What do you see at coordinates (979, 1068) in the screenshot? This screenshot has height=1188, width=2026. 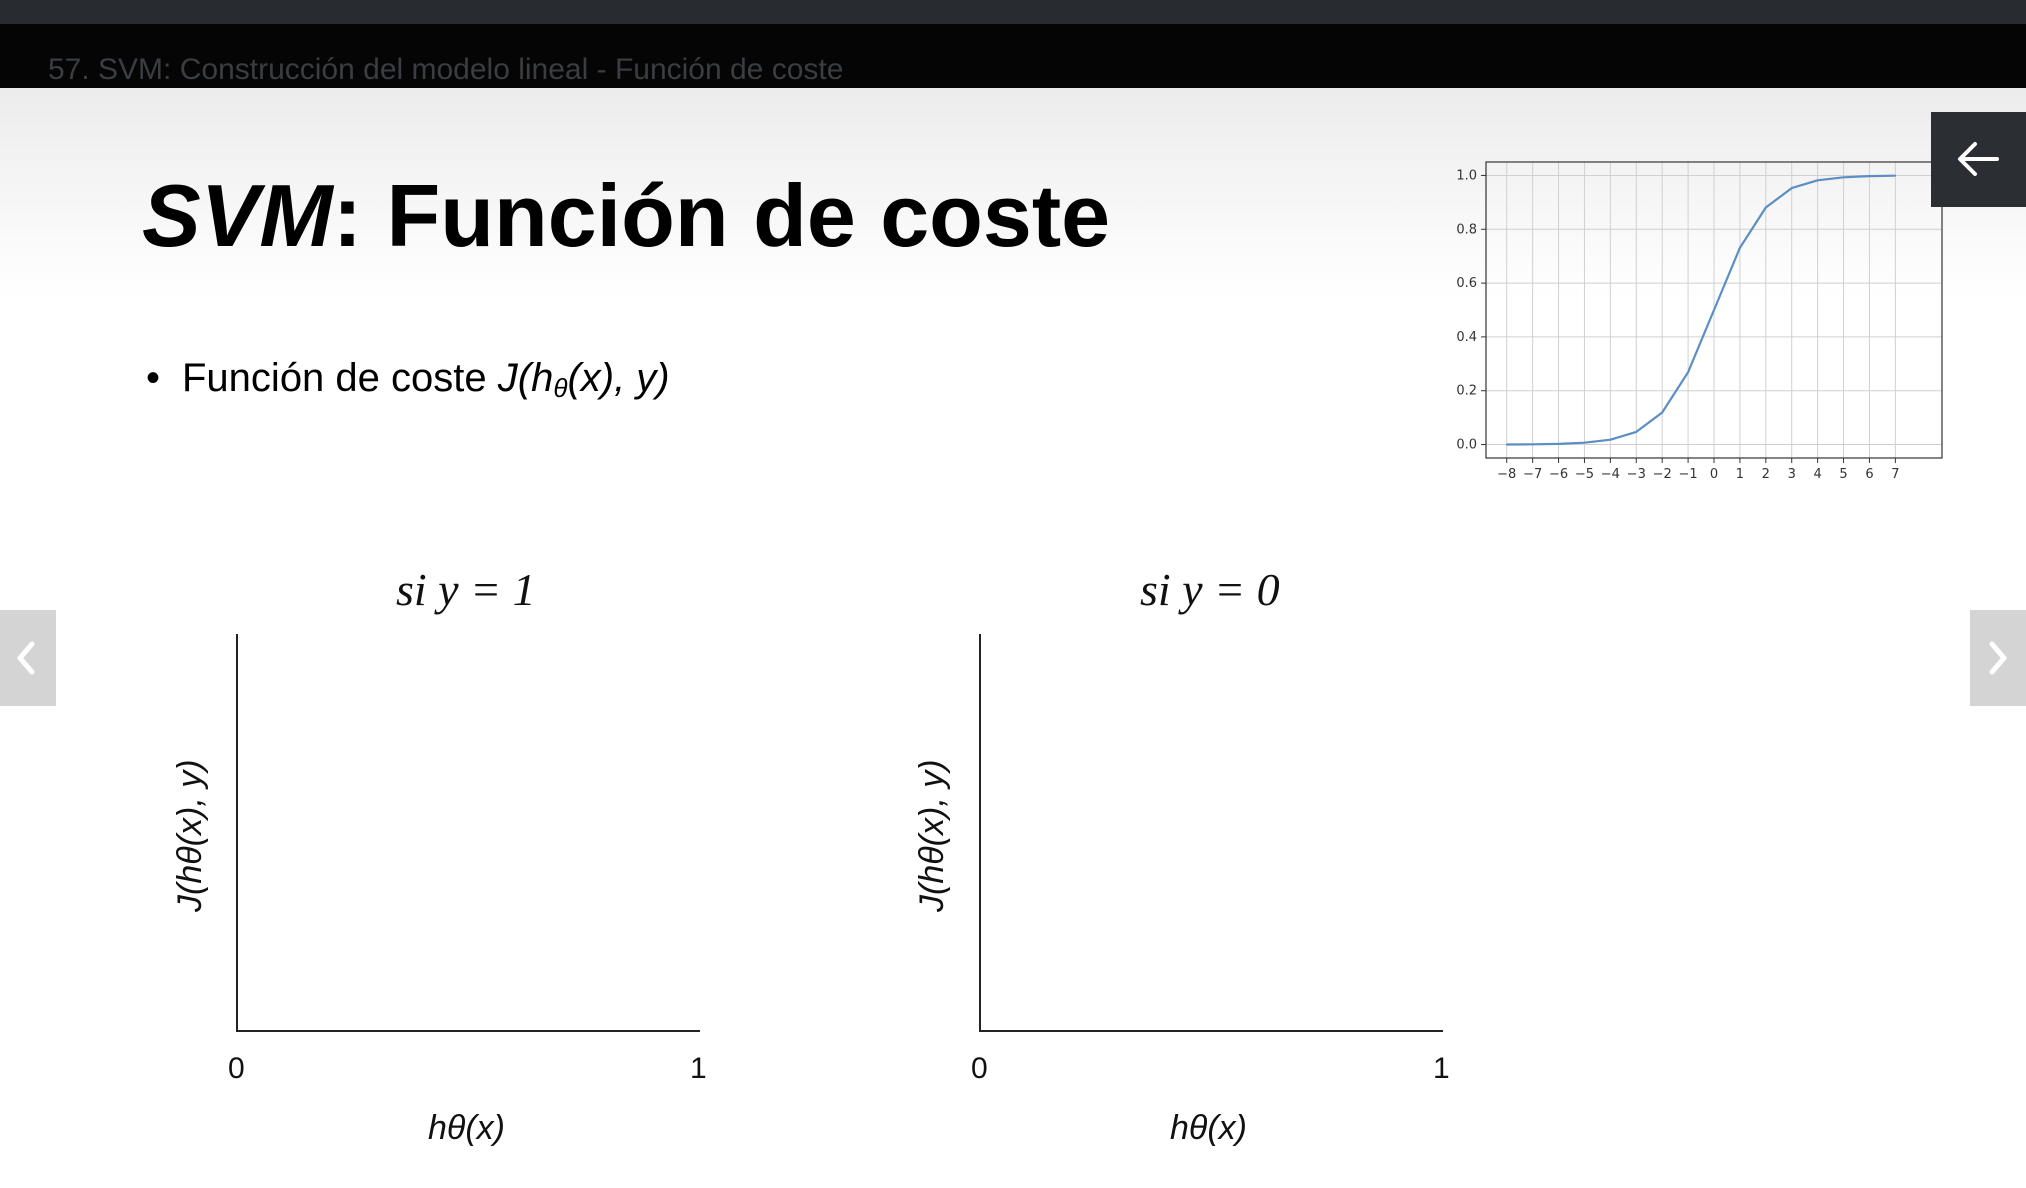 I see `graph-xtick-min-y0: 0` at bounding box center [979, 1068].